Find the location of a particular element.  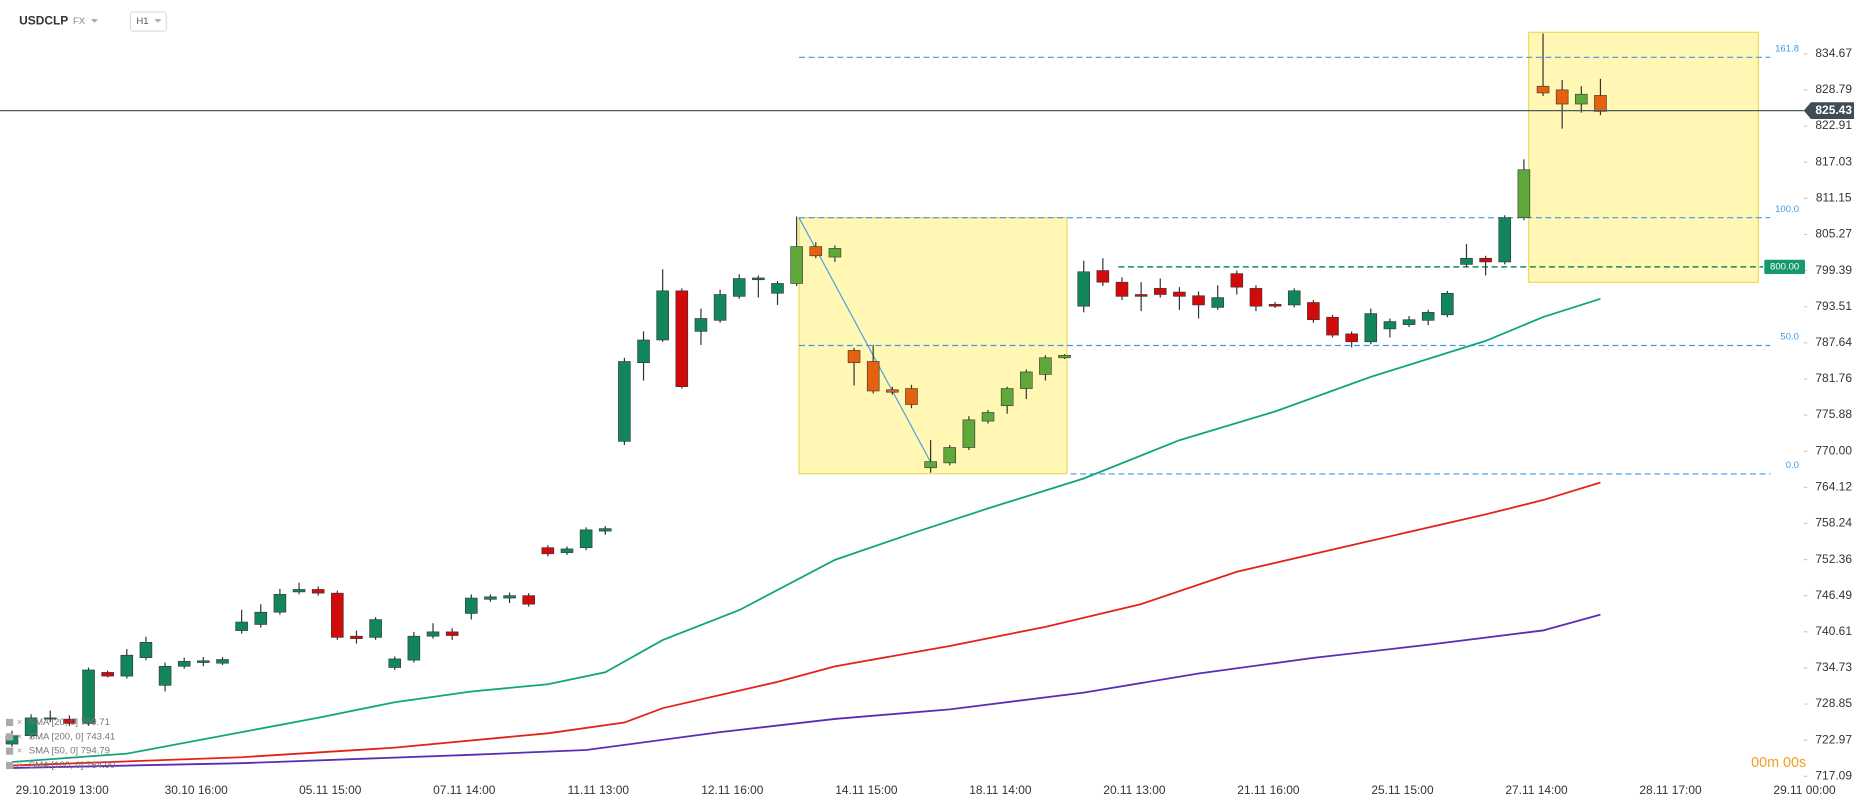

x-tick-label: 14.11 15:00 is located at coordinates (866, 790).